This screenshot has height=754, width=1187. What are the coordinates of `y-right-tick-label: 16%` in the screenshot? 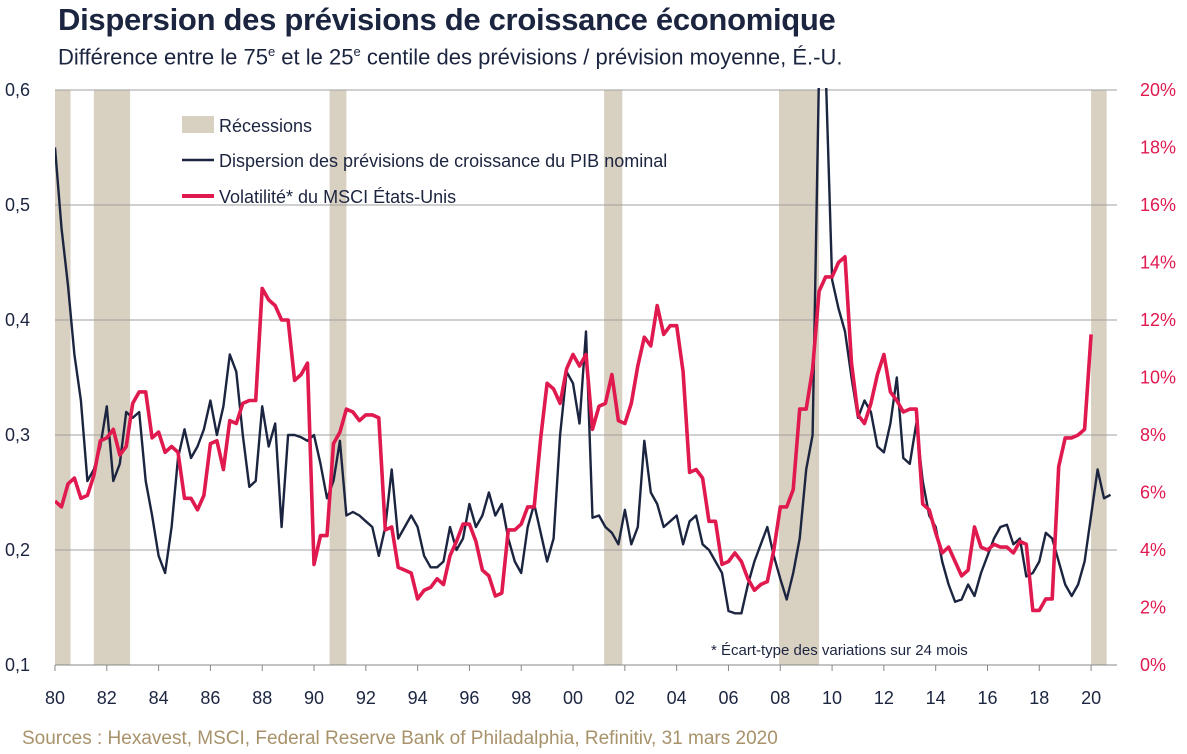 It's located at (1158, 205).